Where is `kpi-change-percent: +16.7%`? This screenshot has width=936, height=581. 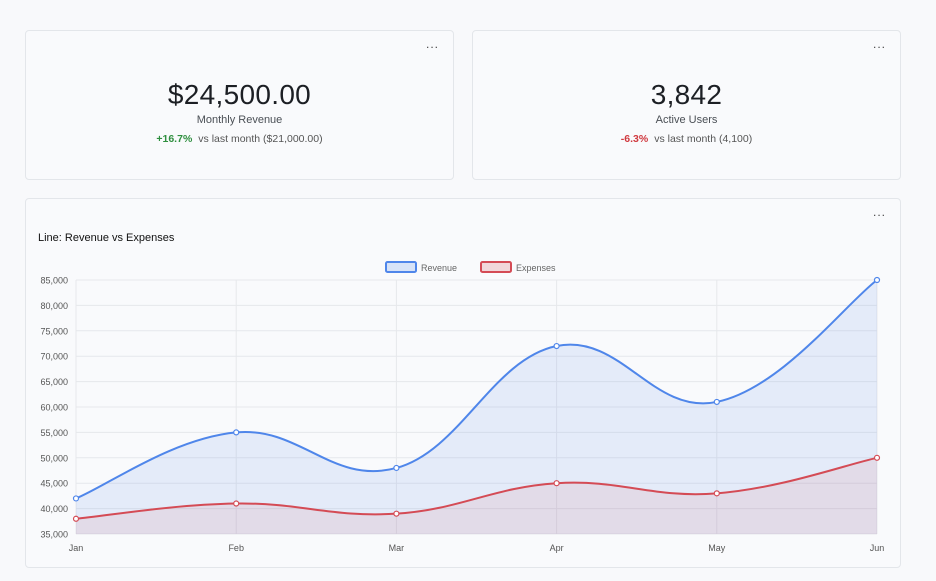 kpi-change-percent: +16.7% is located at coordinates (174, 139).